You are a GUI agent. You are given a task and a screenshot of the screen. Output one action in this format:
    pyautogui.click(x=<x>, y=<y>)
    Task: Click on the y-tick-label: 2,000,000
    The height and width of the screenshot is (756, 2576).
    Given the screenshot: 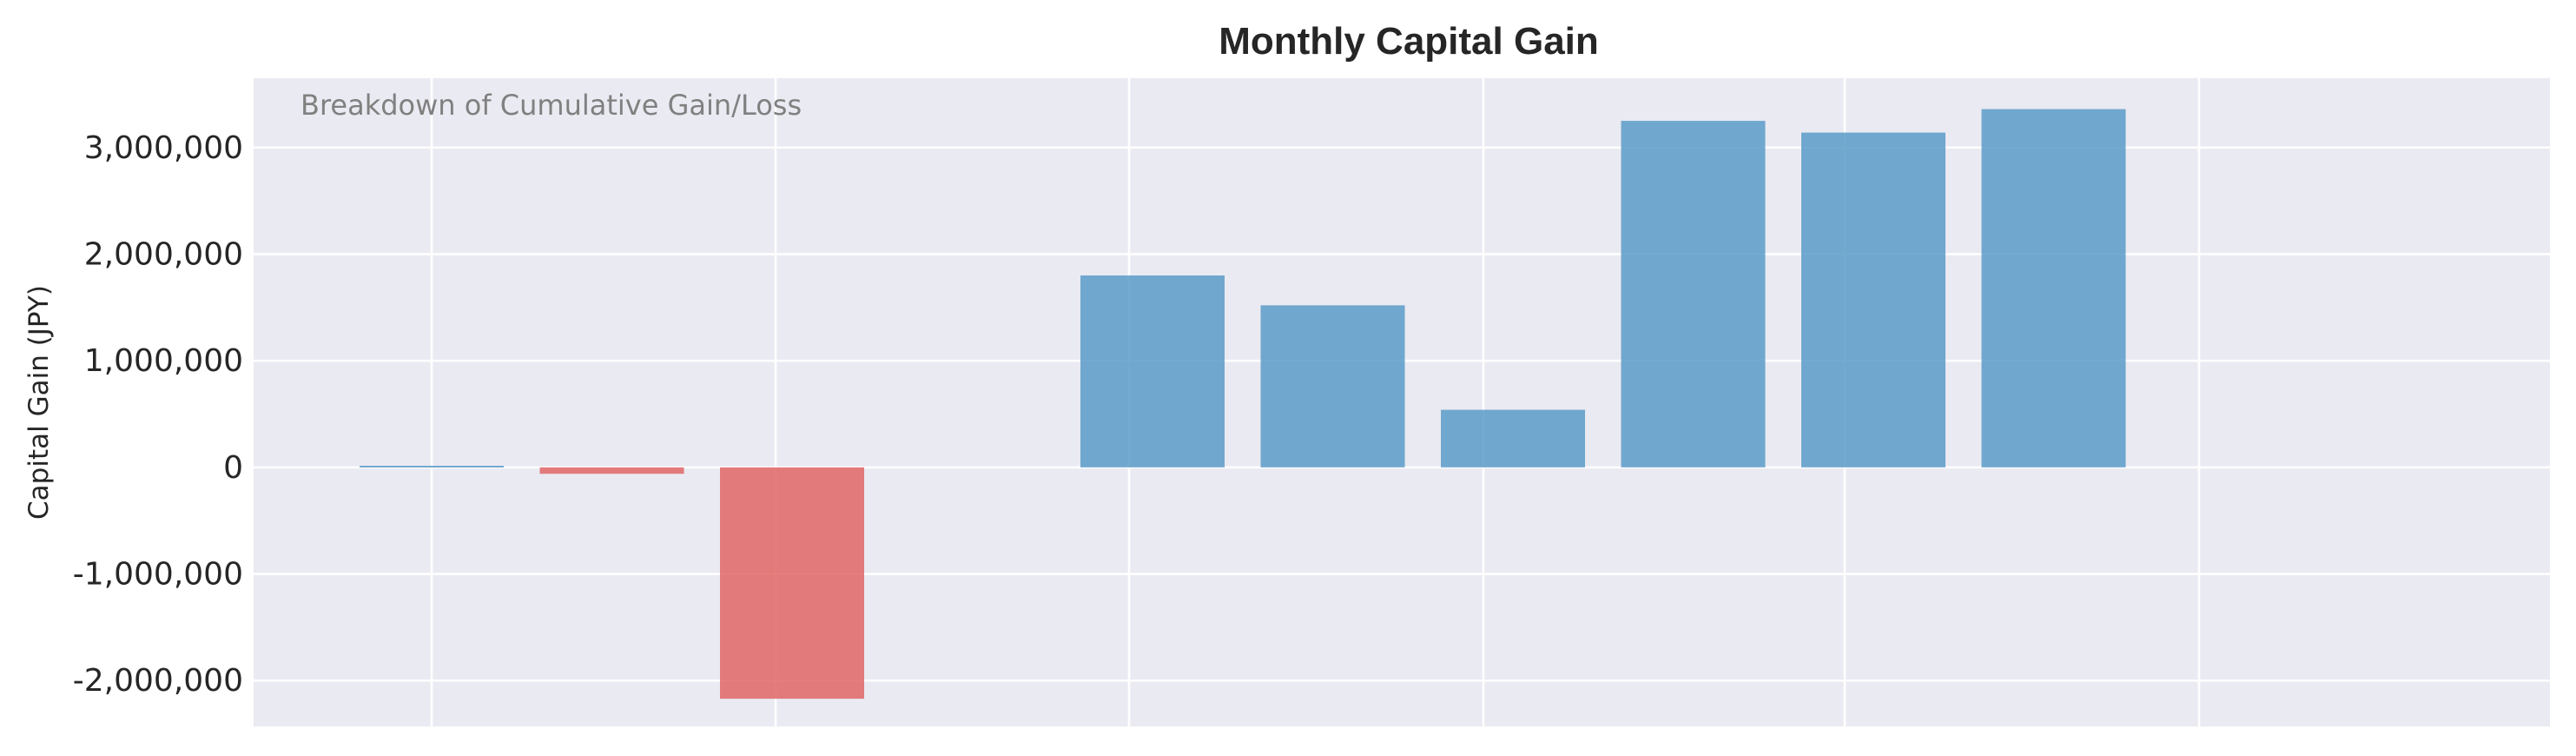 What is the action you would take?
    pyautogui.click(x=163, y=254)
    